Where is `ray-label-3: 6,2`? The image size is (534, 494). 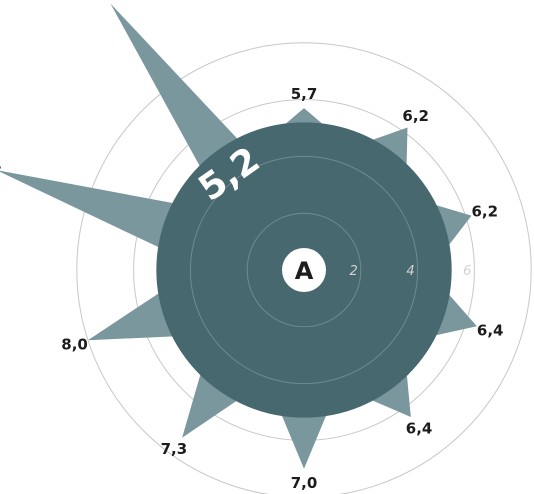 ray-label-3: 6,2 is located at coordinates (485, 211).